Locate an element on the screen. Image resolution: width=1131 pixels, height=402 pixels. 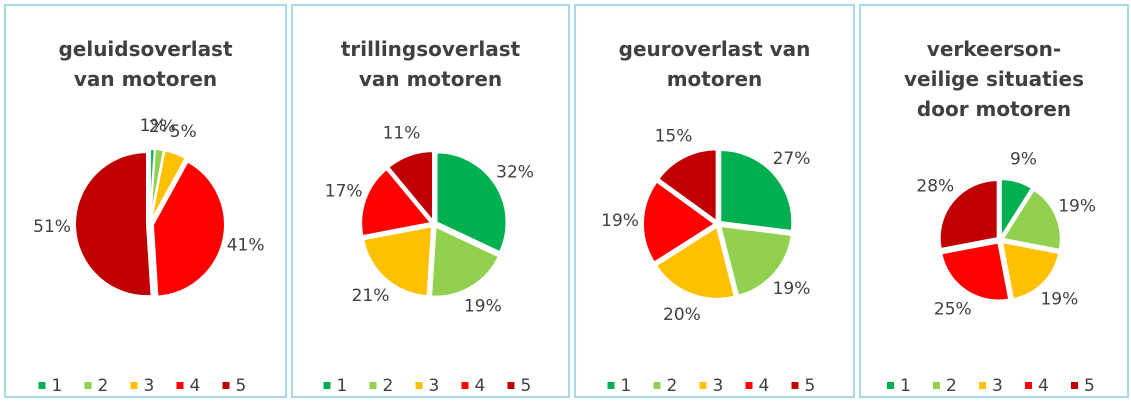
data-label: 32% is located at coordinates (515, 173).